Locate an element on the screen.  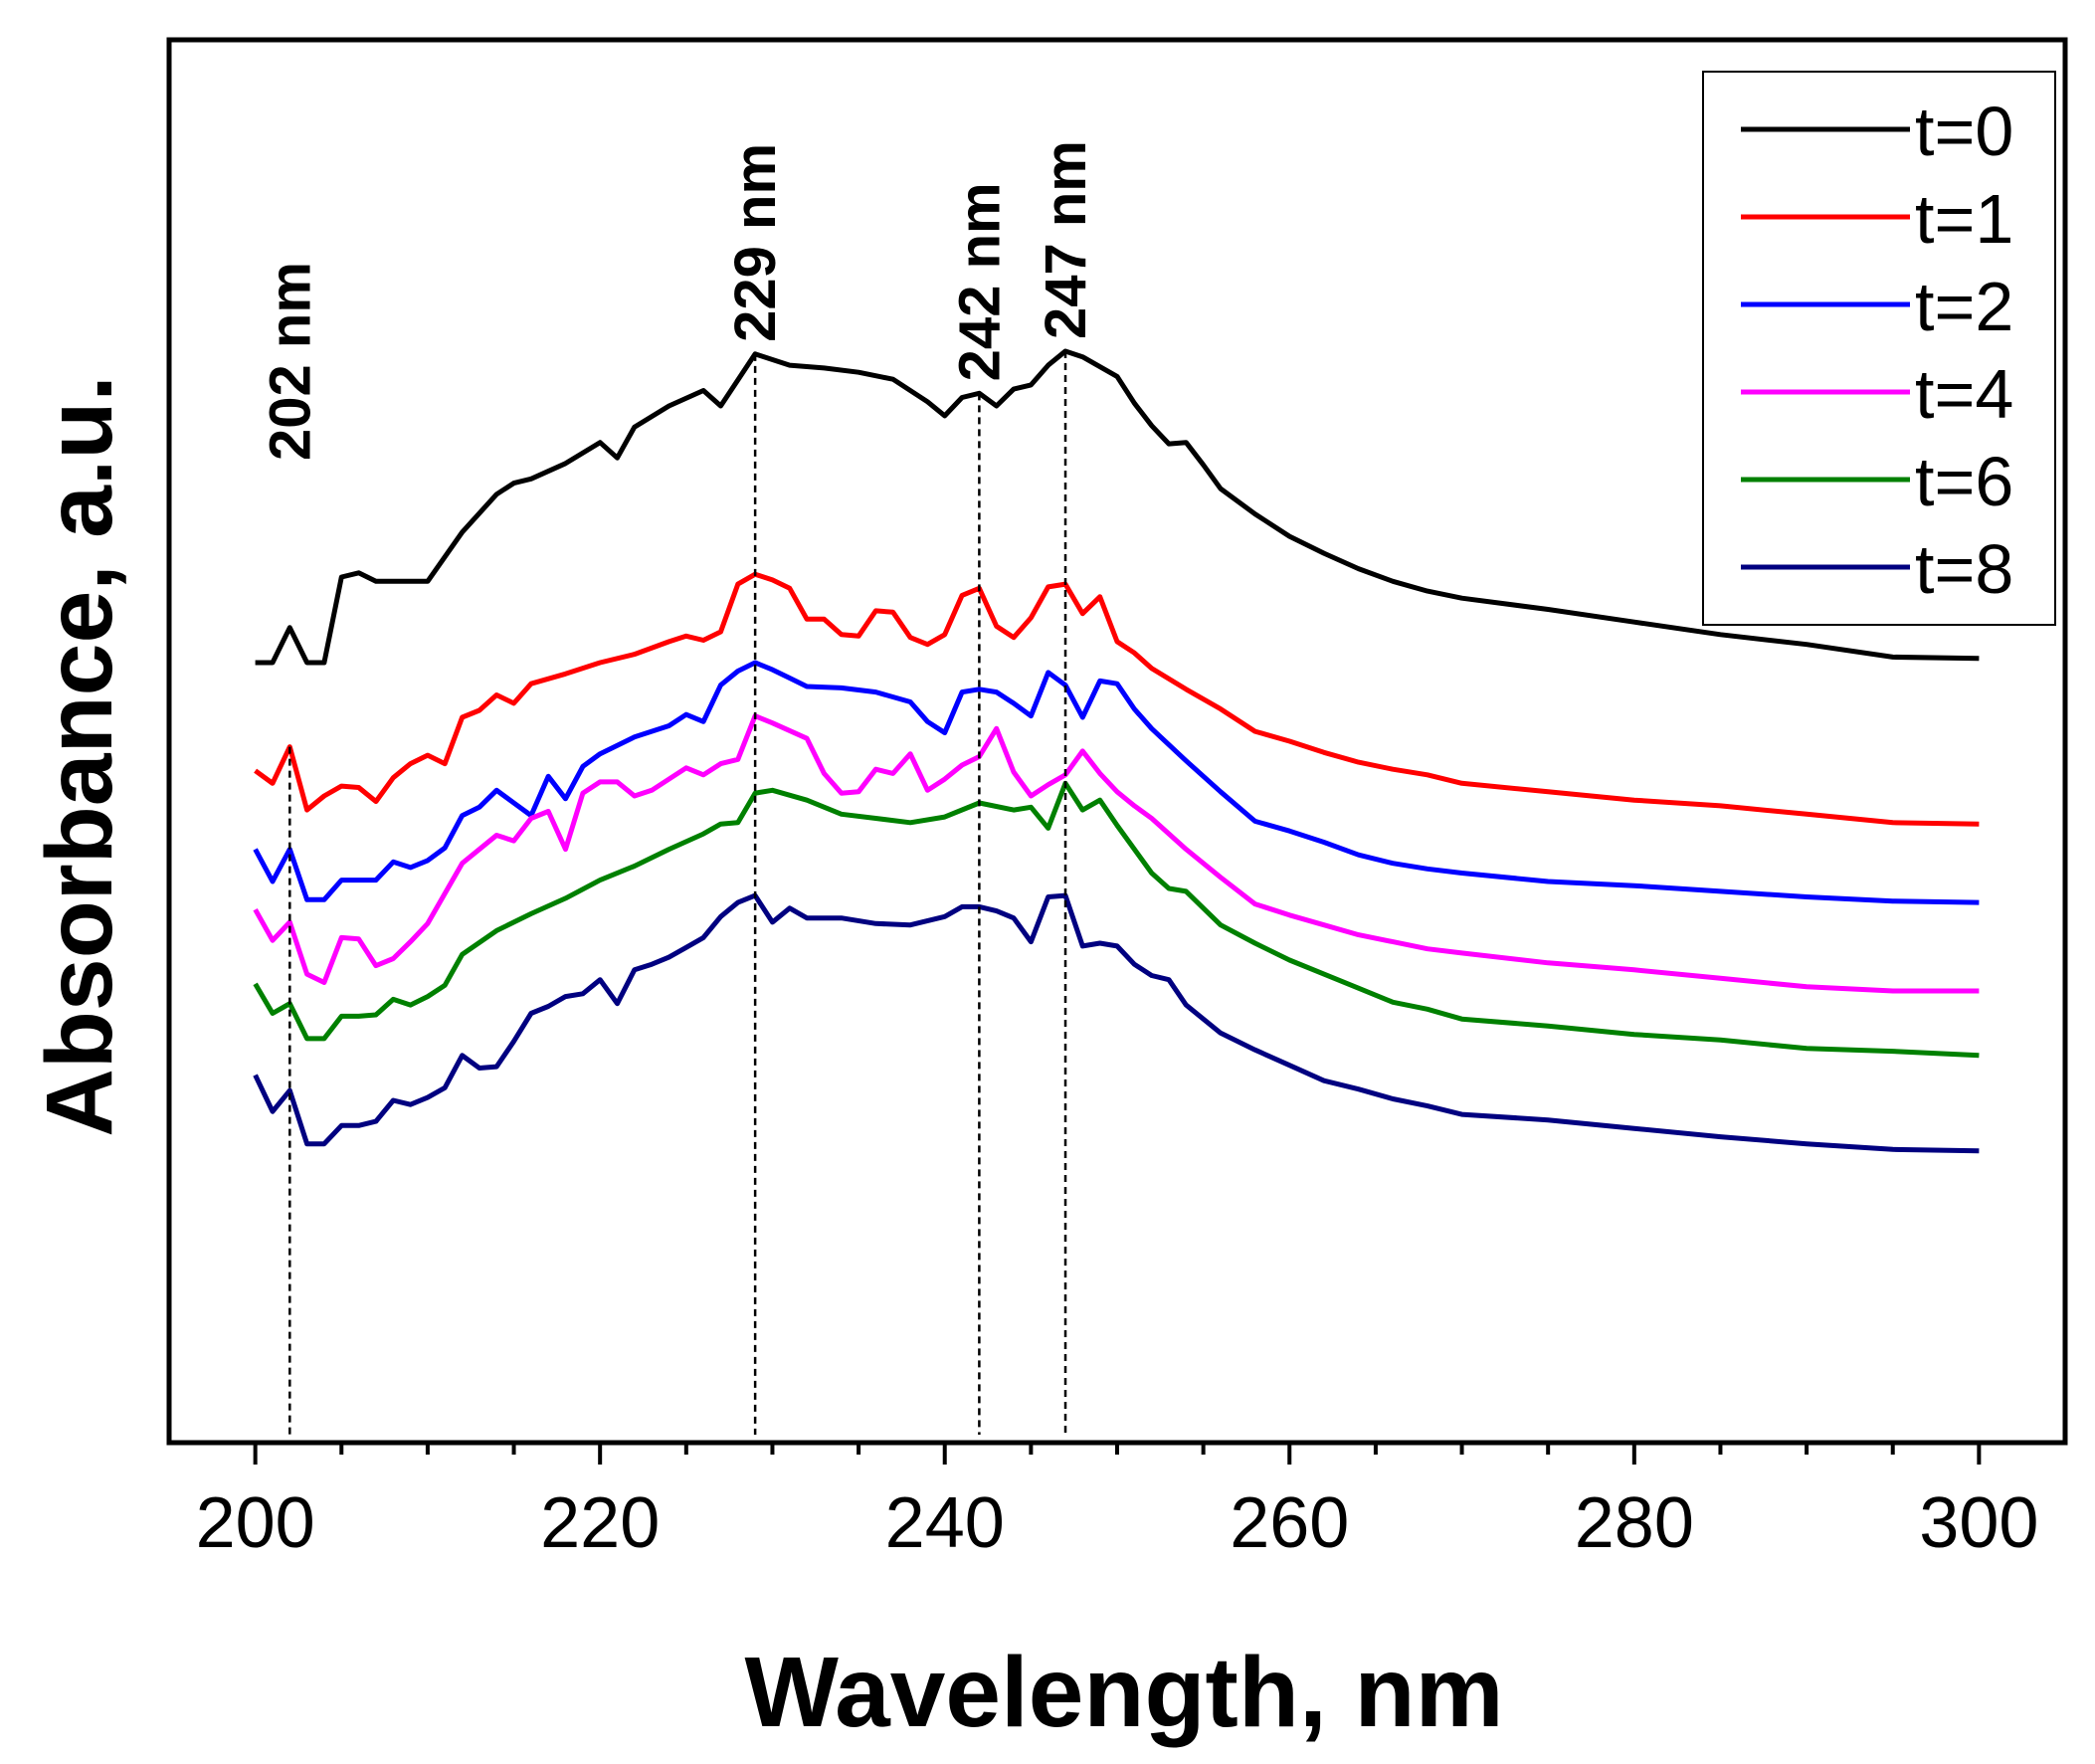
x-tick-label-220: 220 is located at coordinates (600, 1523).